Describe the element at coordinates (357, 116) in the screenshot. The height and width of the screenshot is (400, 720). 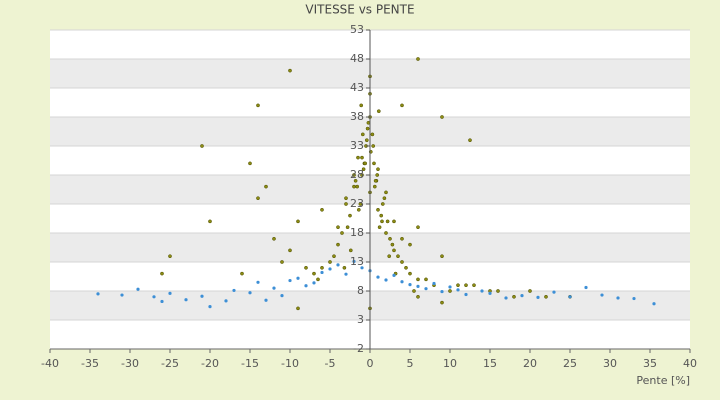
I see `y-tick-label: 38` at that location.